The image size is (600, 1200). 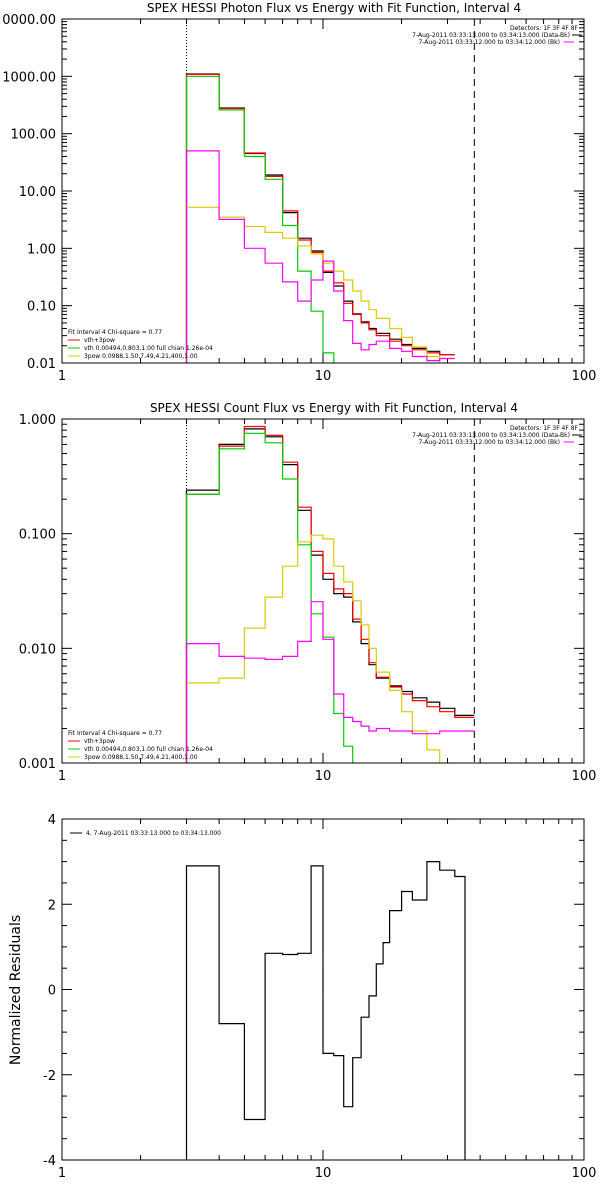 I want to click on y-tick-label: 0.001, so click(x=37, y=764).